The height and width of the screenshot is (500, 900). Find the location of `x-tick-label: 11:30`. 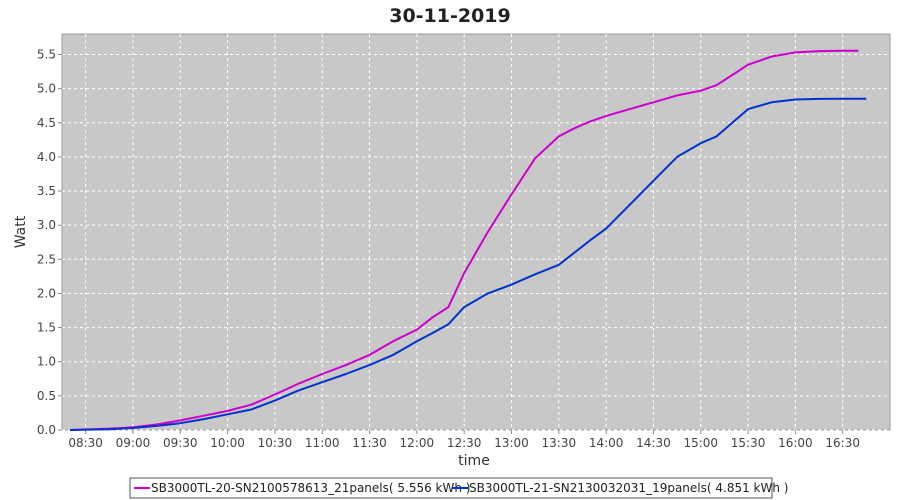

x-tick-label: 11:30 is located at coordinates (369, 443).